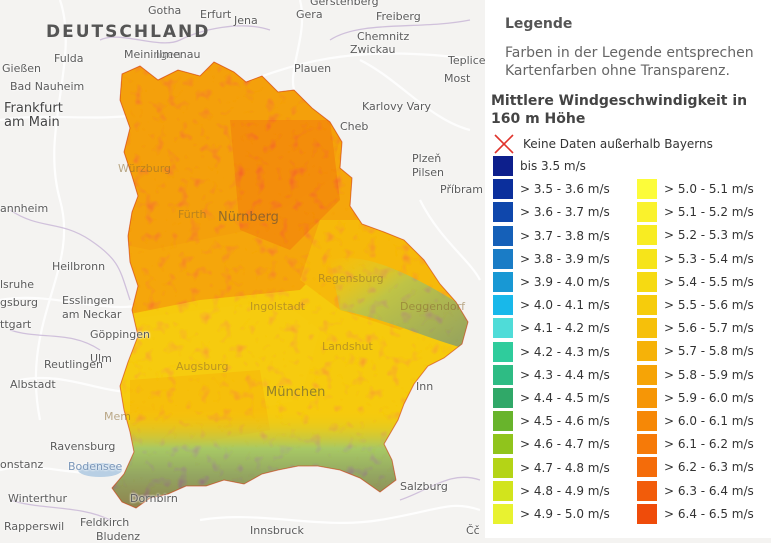 This screenshot has width=771, height=543. What do you see at coordinates (178, 54) in the screenshot?
I see `place-label-ilmenau: Ilmenau` at bounding box center [178, 54].